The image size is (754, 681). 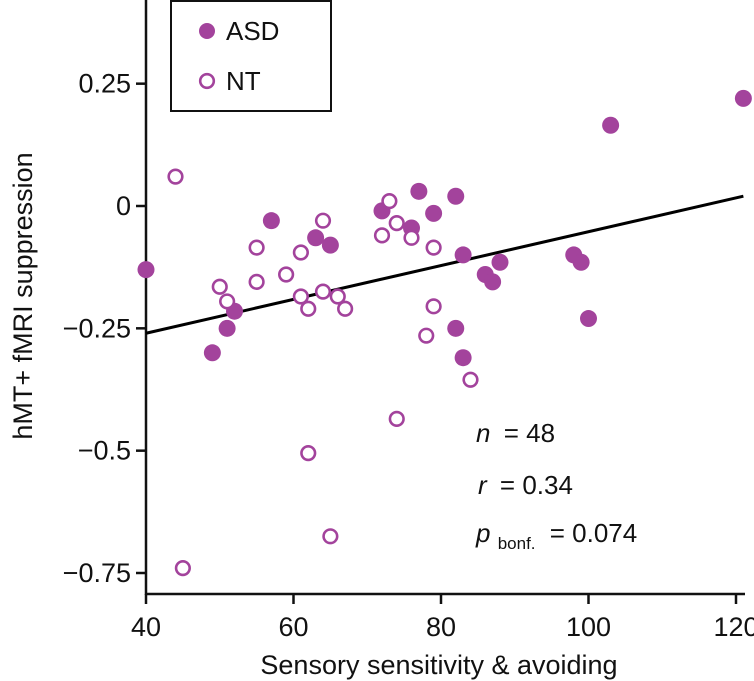 What do you see at coordinates (207, 81) in the screenshot?
I see `legend-nt-marker` at bounding box center [207, 81].